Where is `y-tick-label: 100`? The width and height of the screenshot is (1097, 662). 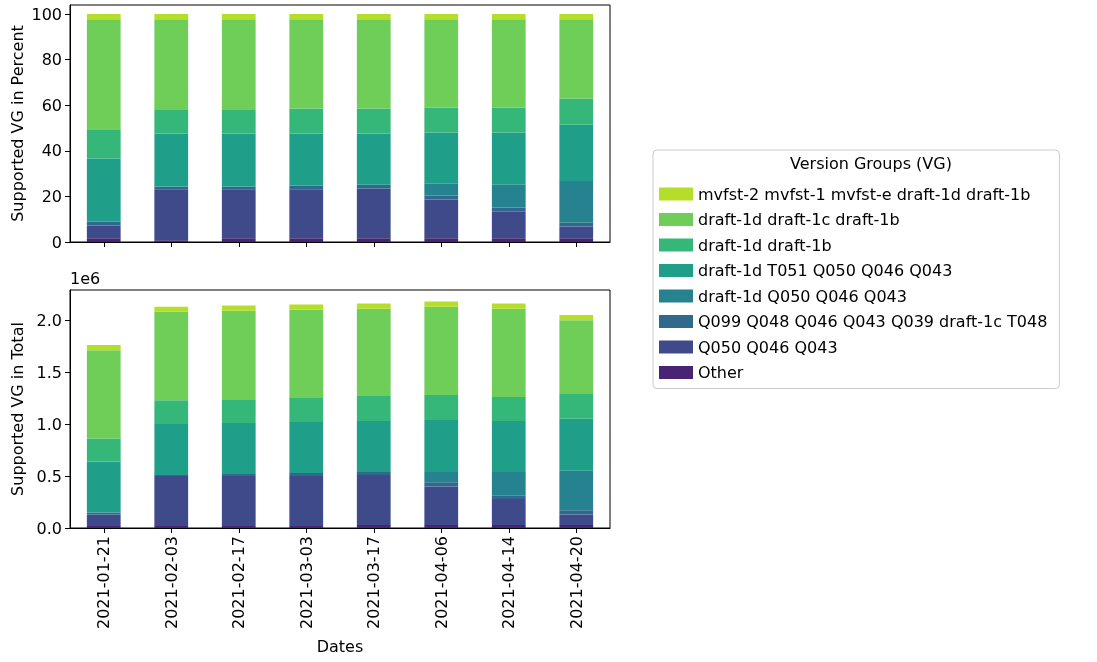
y-tick-label: 100 is located at coordinates (46, 14).